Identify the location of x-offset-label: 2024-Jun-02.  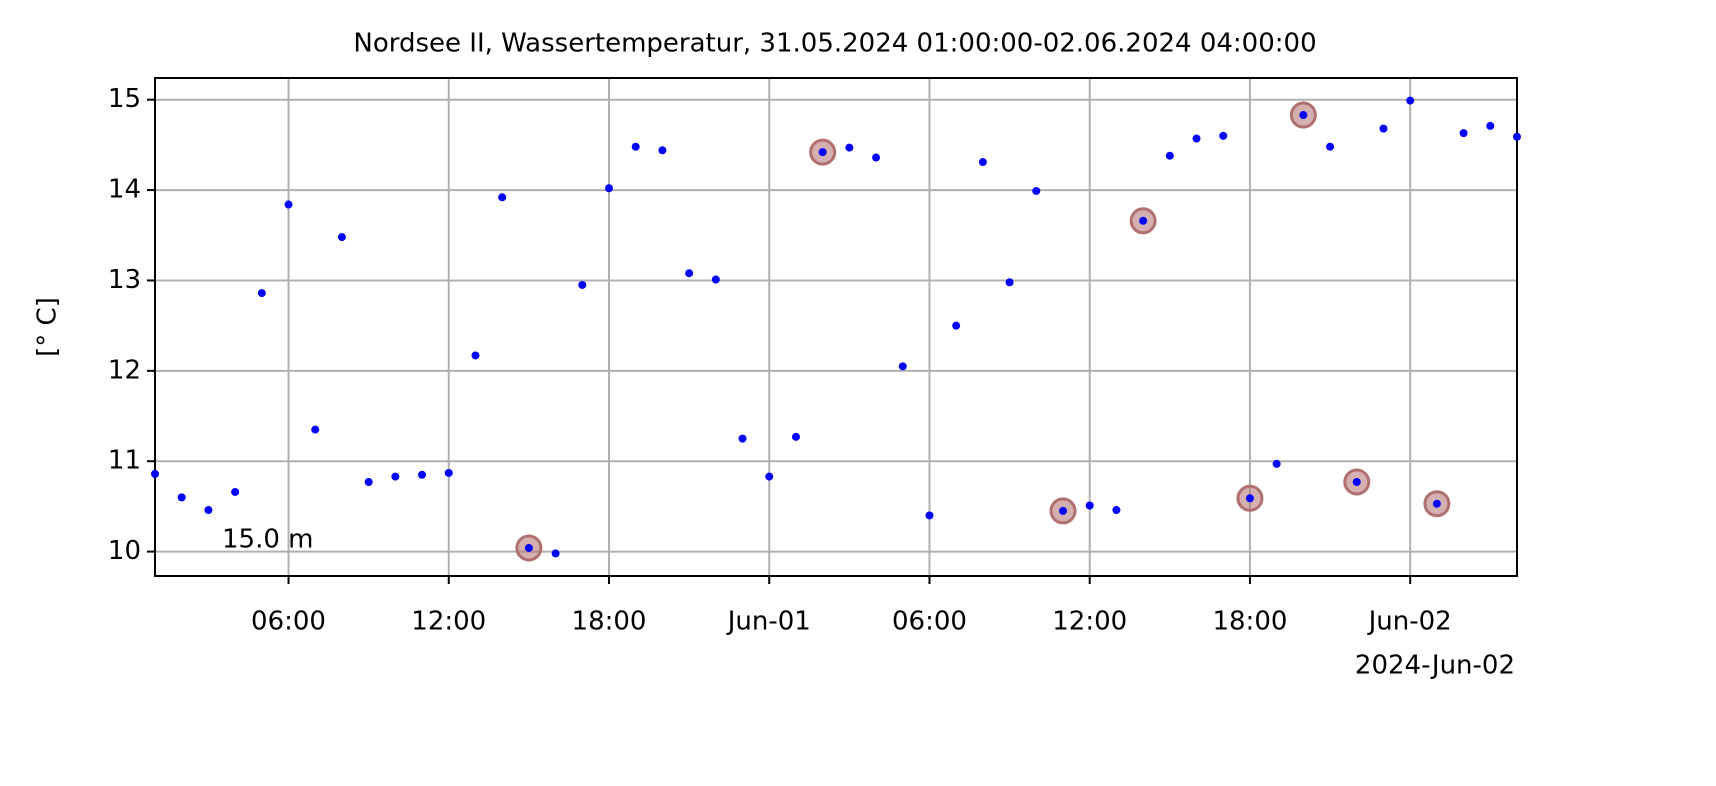
(1435, 666).